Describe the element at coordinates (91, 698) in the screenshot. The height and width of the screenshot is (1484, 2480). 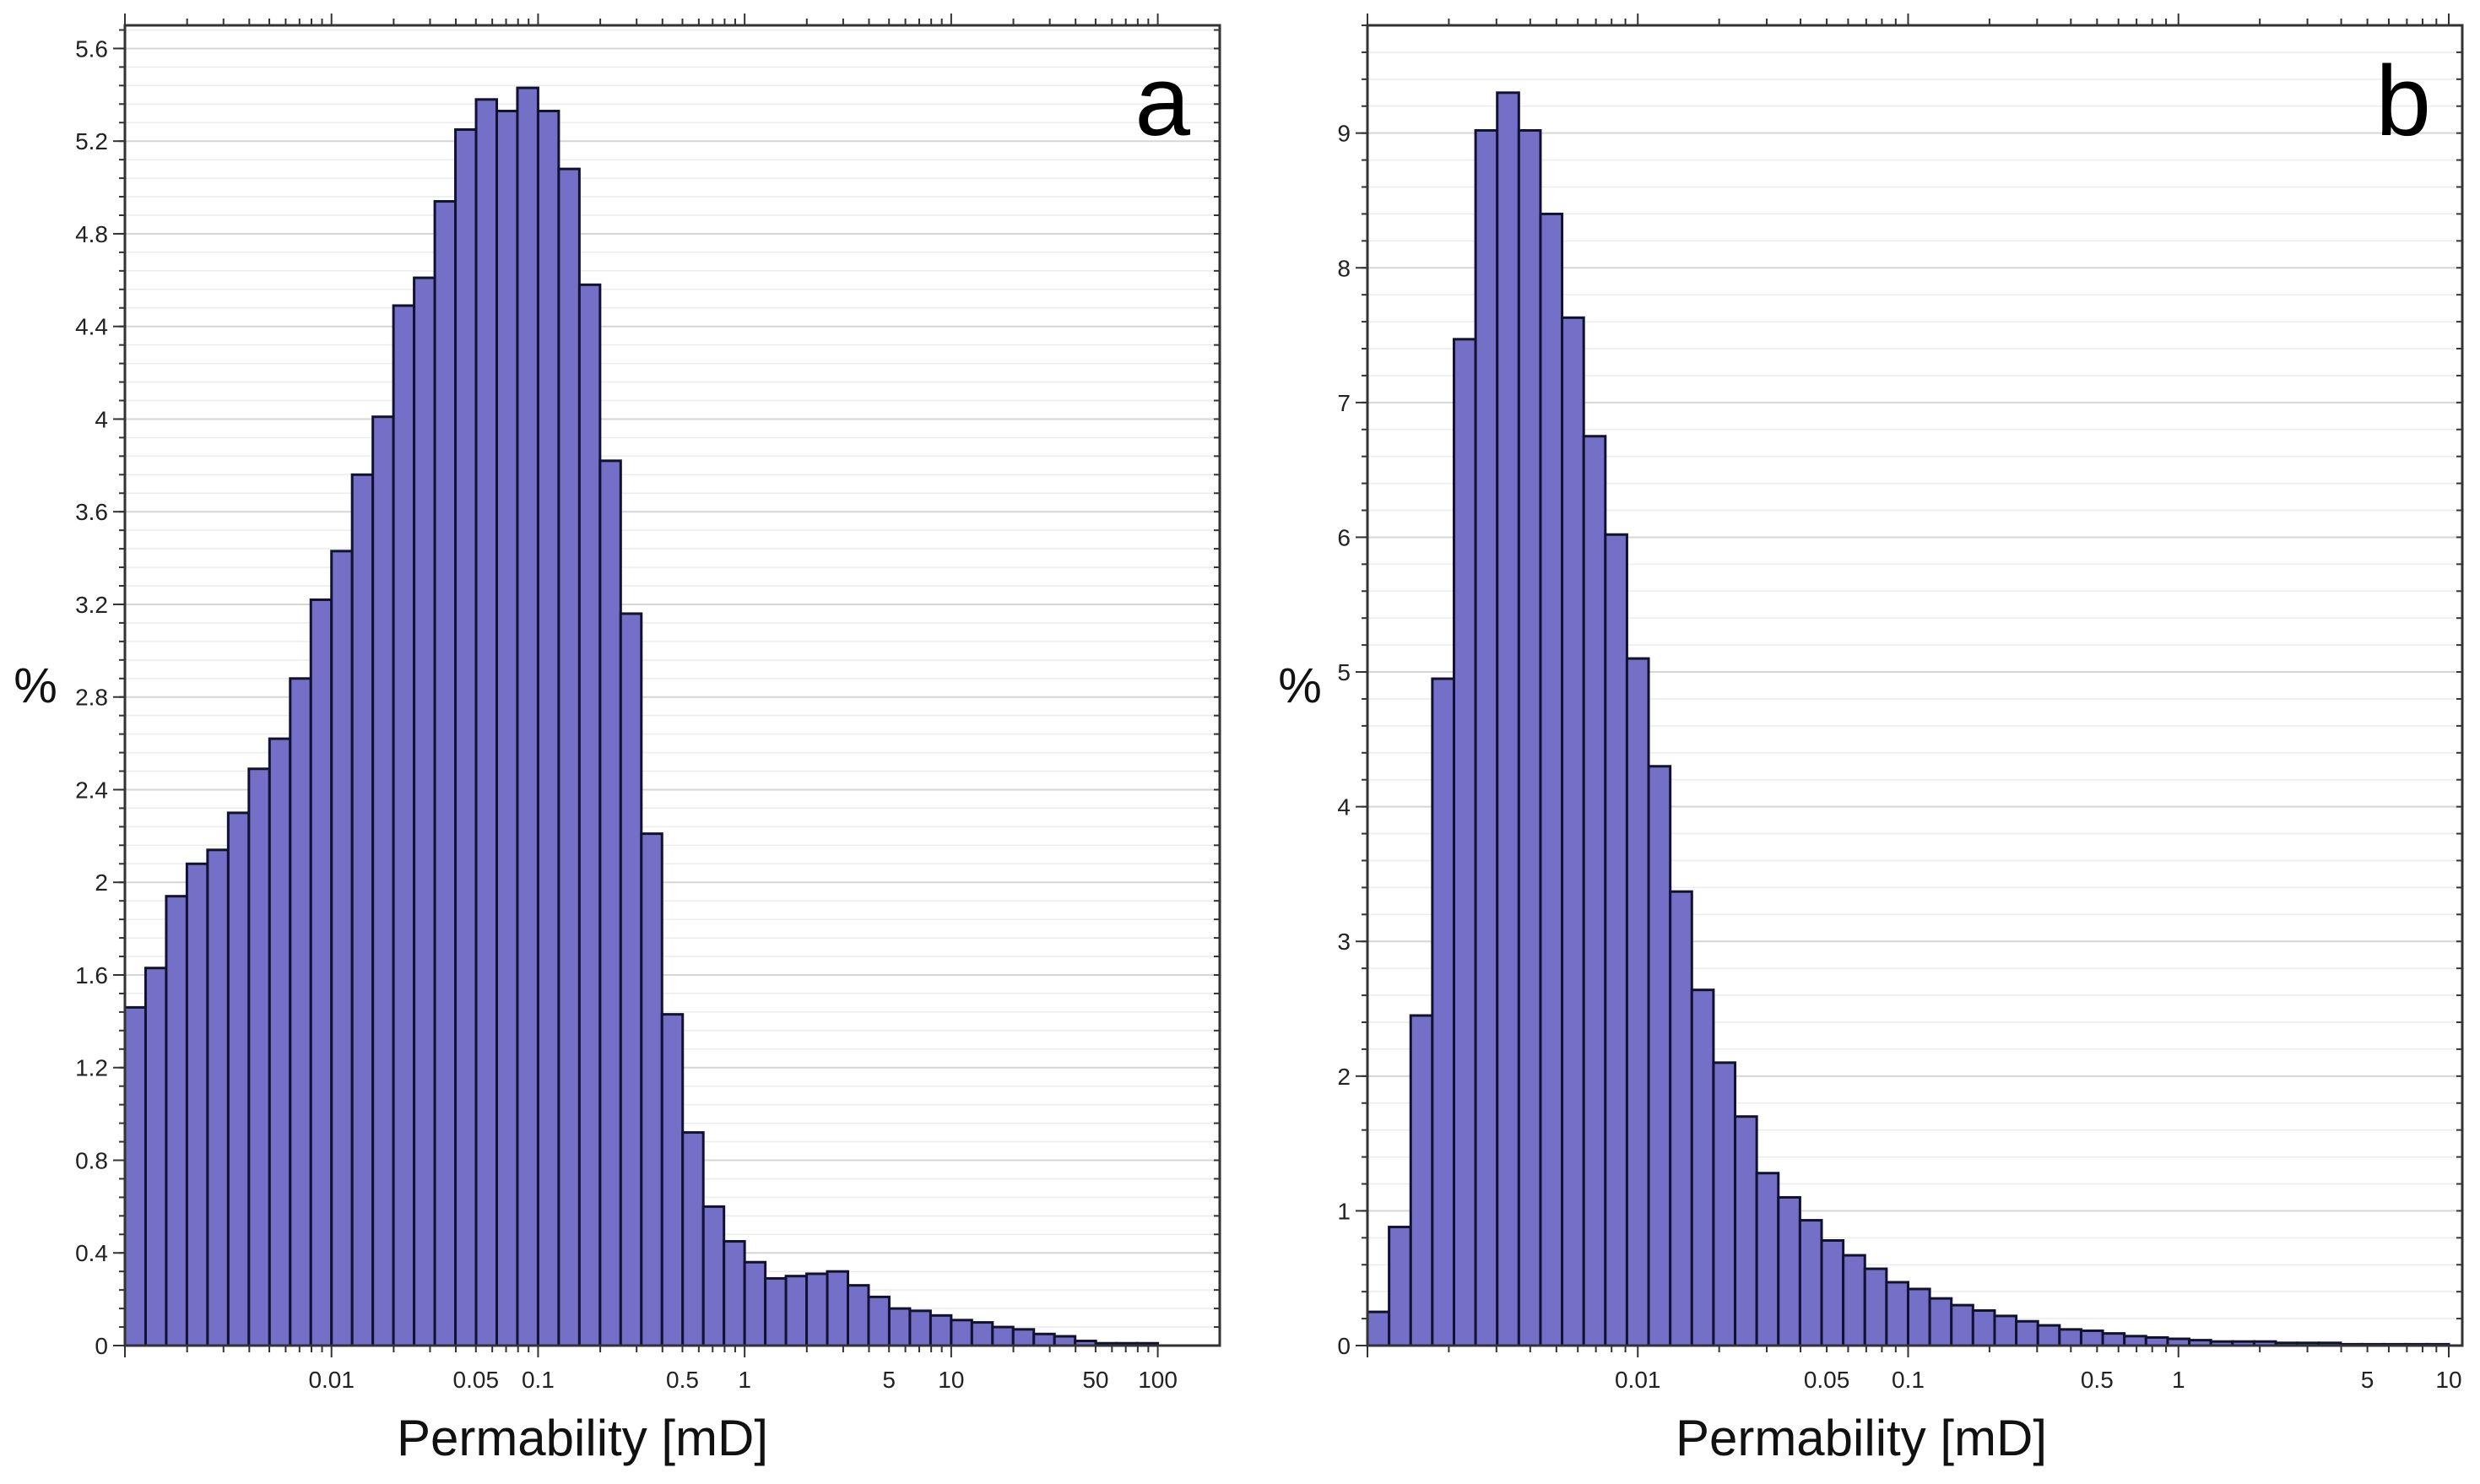
I see `y-tick-label: 2.8` at that location.